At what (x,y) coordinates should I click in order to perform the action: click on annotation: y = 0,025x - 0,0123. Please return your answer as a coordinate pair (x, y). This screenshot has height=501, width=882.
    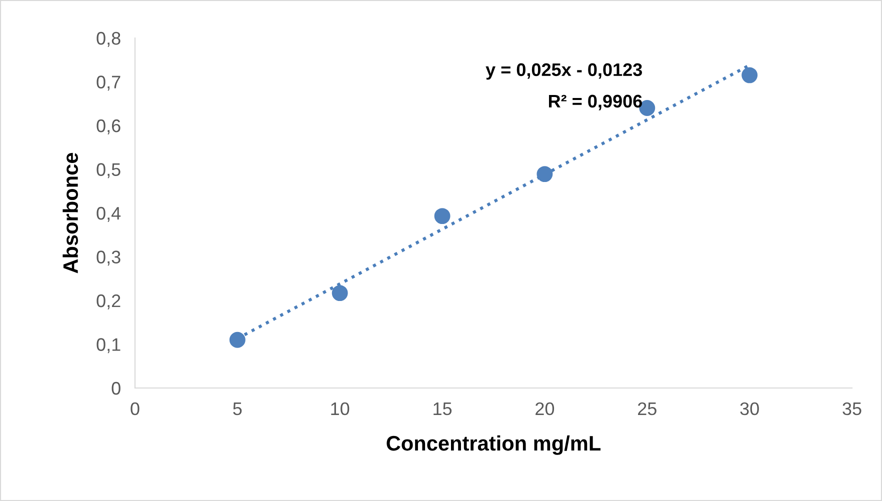
    Looking at the image, I should click on (564, 71).